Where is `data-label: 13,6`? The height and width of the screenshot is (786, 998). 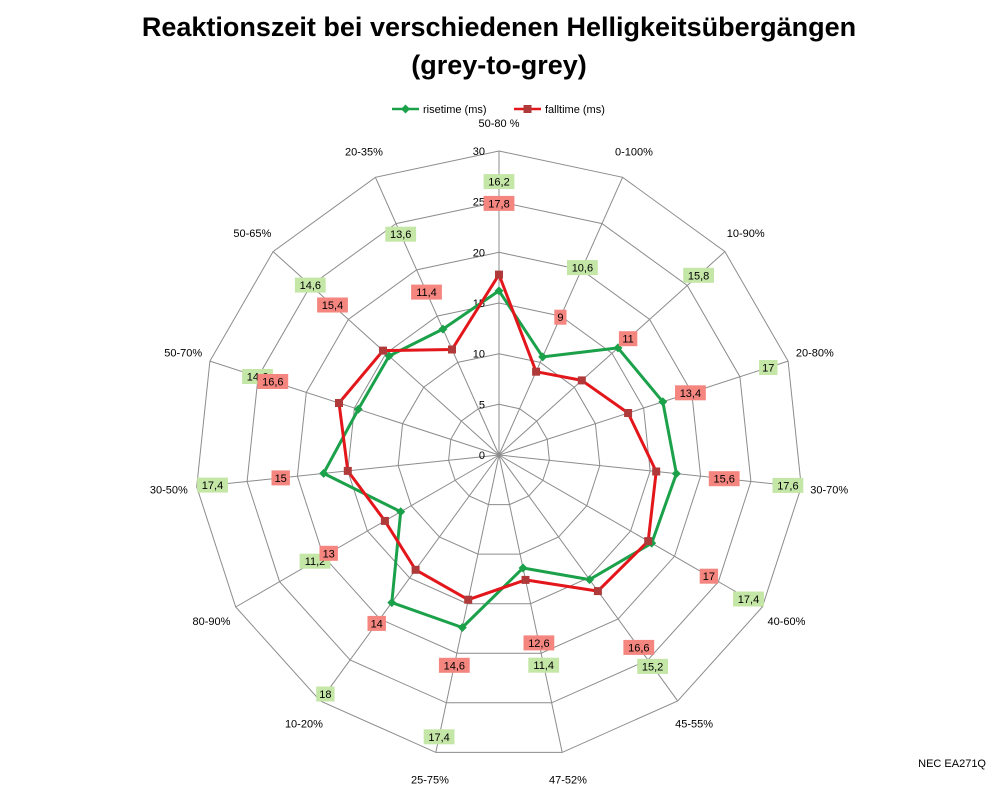 data-label: 13,6 is located at coordinates (400, 235).